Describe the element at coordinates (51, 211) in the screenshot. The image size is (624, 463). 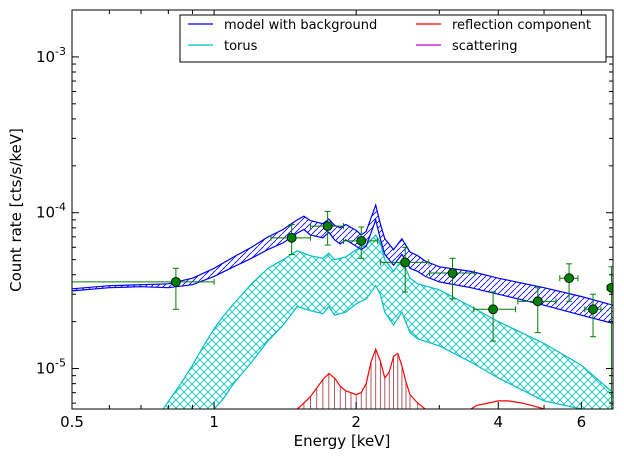
I see `y-tick-label: 10⁻⁴` at that location.